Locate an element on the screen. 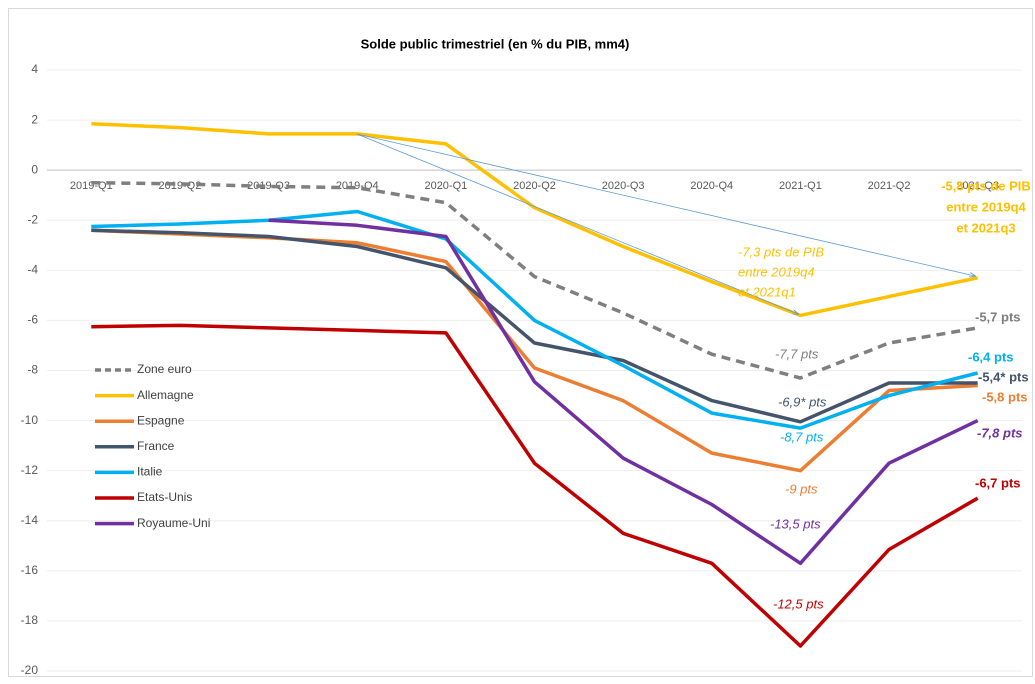 The height and width of the screenshot is (684, 1035). legend-label: Etats-Unis is located at coordinates (164, 497).